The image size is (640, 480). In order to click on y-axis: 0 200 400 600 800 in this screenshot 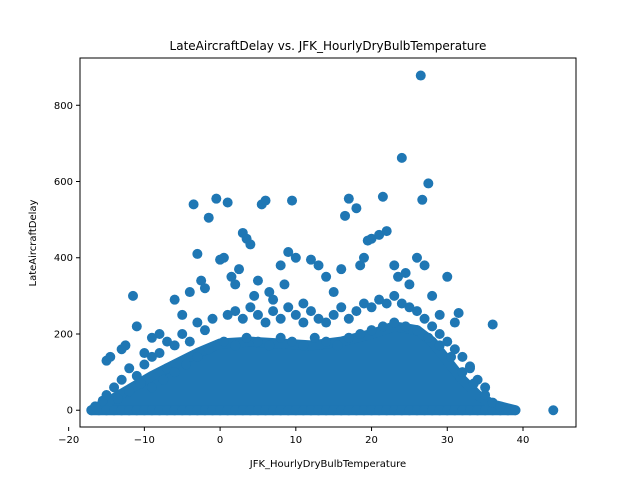, I will do `click(67, 259)`.